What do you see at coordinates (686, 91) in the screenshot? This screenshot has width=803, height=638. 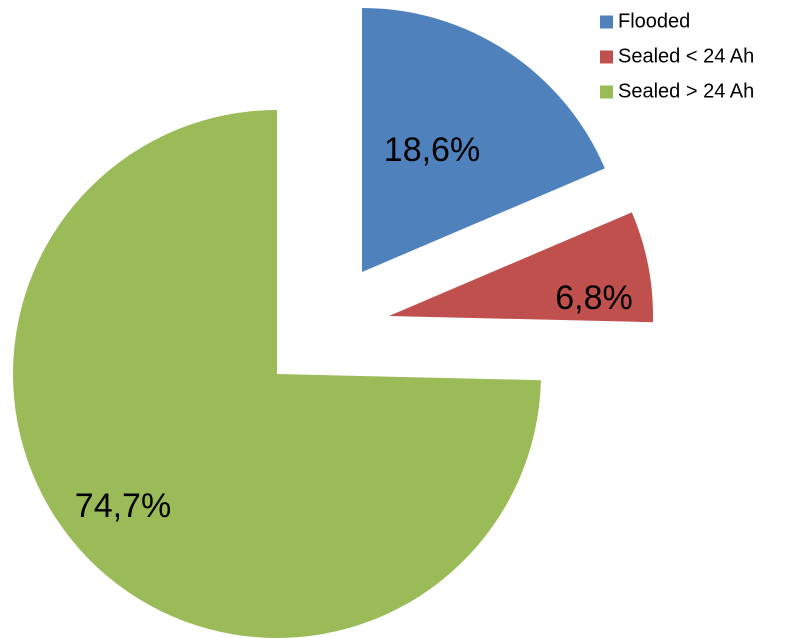 I see `legend-label-sealed-24-ah: Sealed > 24 Ah` at bounding box center [686, 91].